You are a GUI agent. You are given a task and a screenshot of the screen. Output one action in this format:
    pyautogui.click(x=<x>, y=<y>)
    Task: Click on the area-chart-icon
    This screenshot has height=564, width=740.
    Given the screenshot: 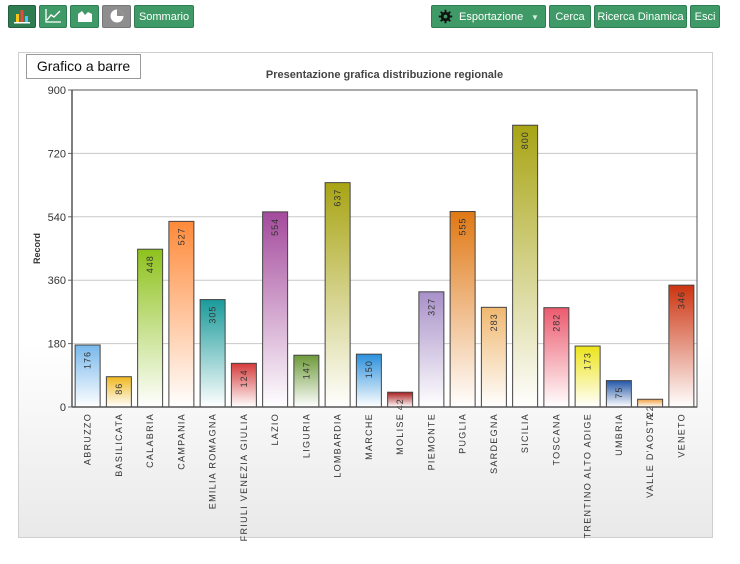 What is the action you would take?
    pyautogui.click(x=84, y=16)
    